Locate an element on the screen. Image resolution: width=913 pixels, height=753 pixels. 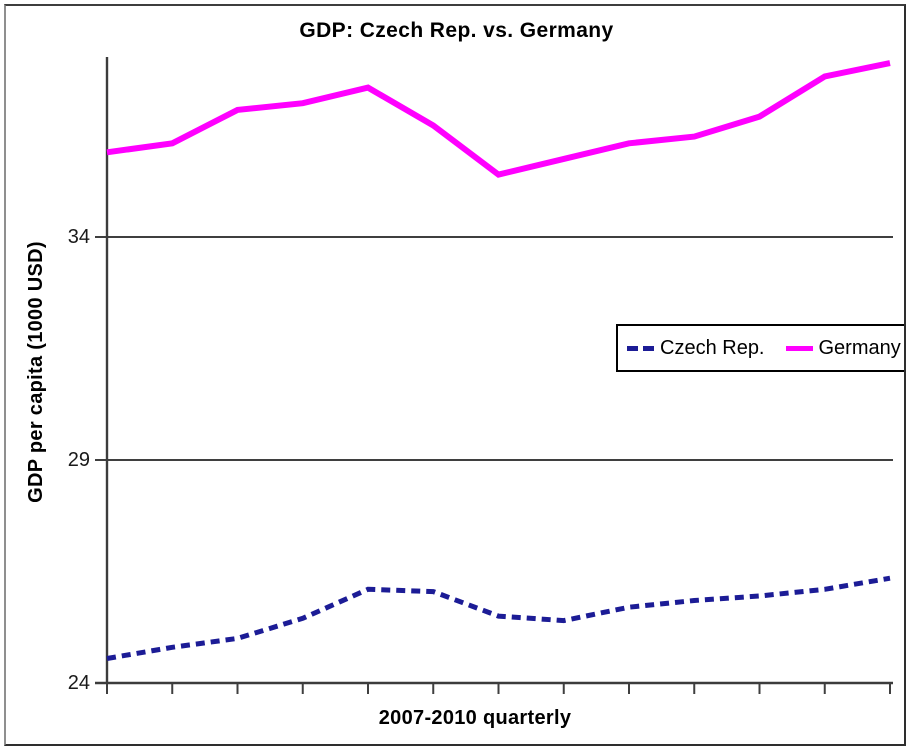
x-axis-title: 2007-2010 quarterly is located at coordinates (475, 718).